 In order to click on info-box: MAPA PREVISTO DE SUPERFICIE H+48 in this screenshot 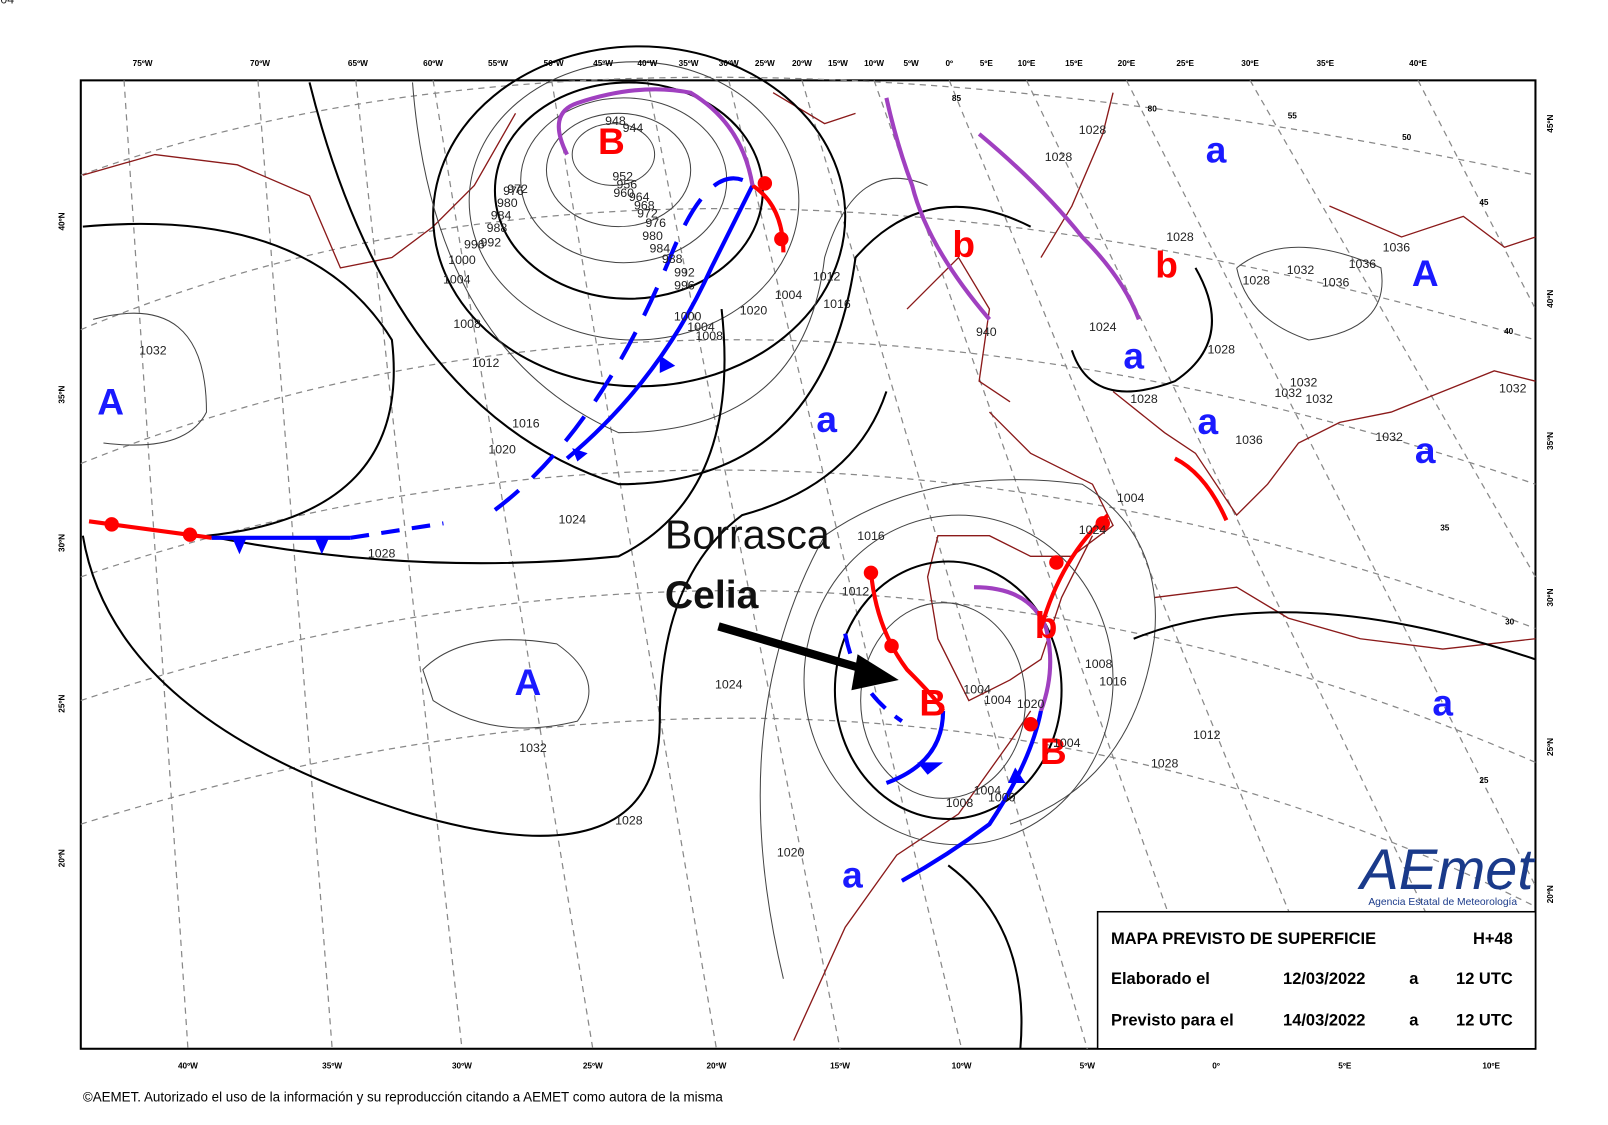, I will do `click(1316, 980)`.